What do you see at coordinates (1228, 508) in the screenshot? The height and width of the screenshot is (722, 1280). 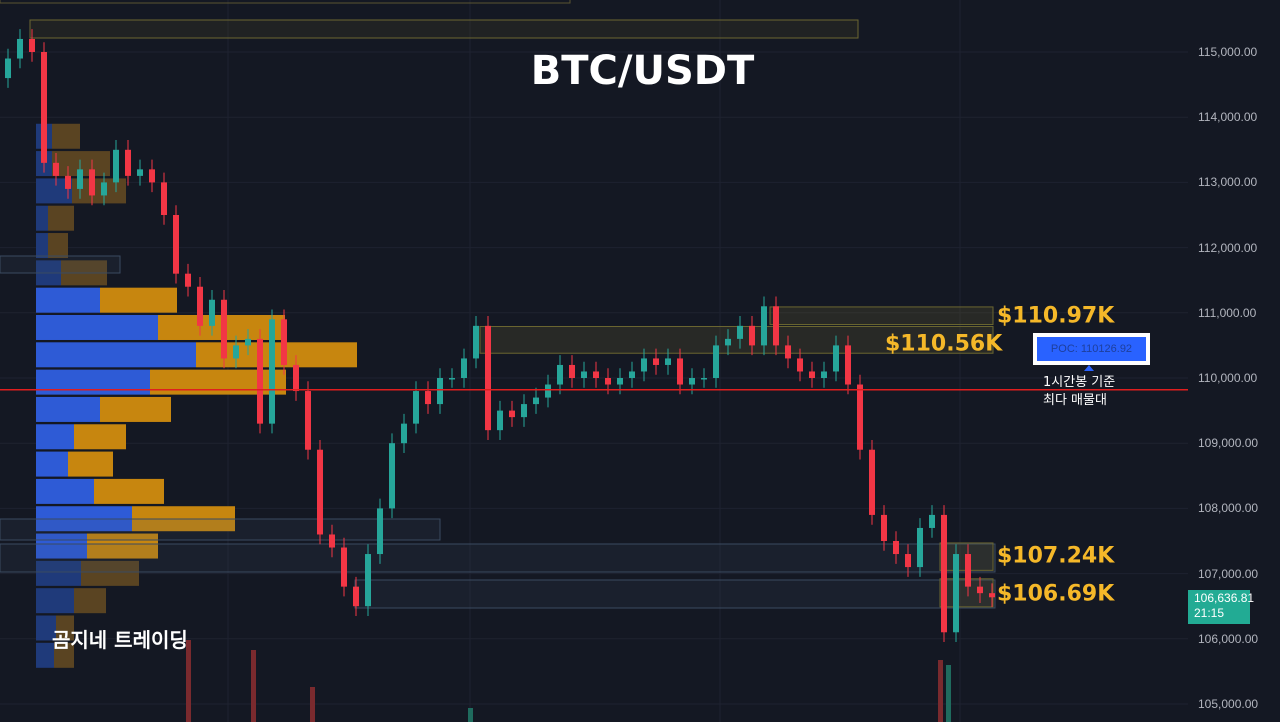 I see `y-tick-label: 108,000.00` at bounding box center [1228, 508].